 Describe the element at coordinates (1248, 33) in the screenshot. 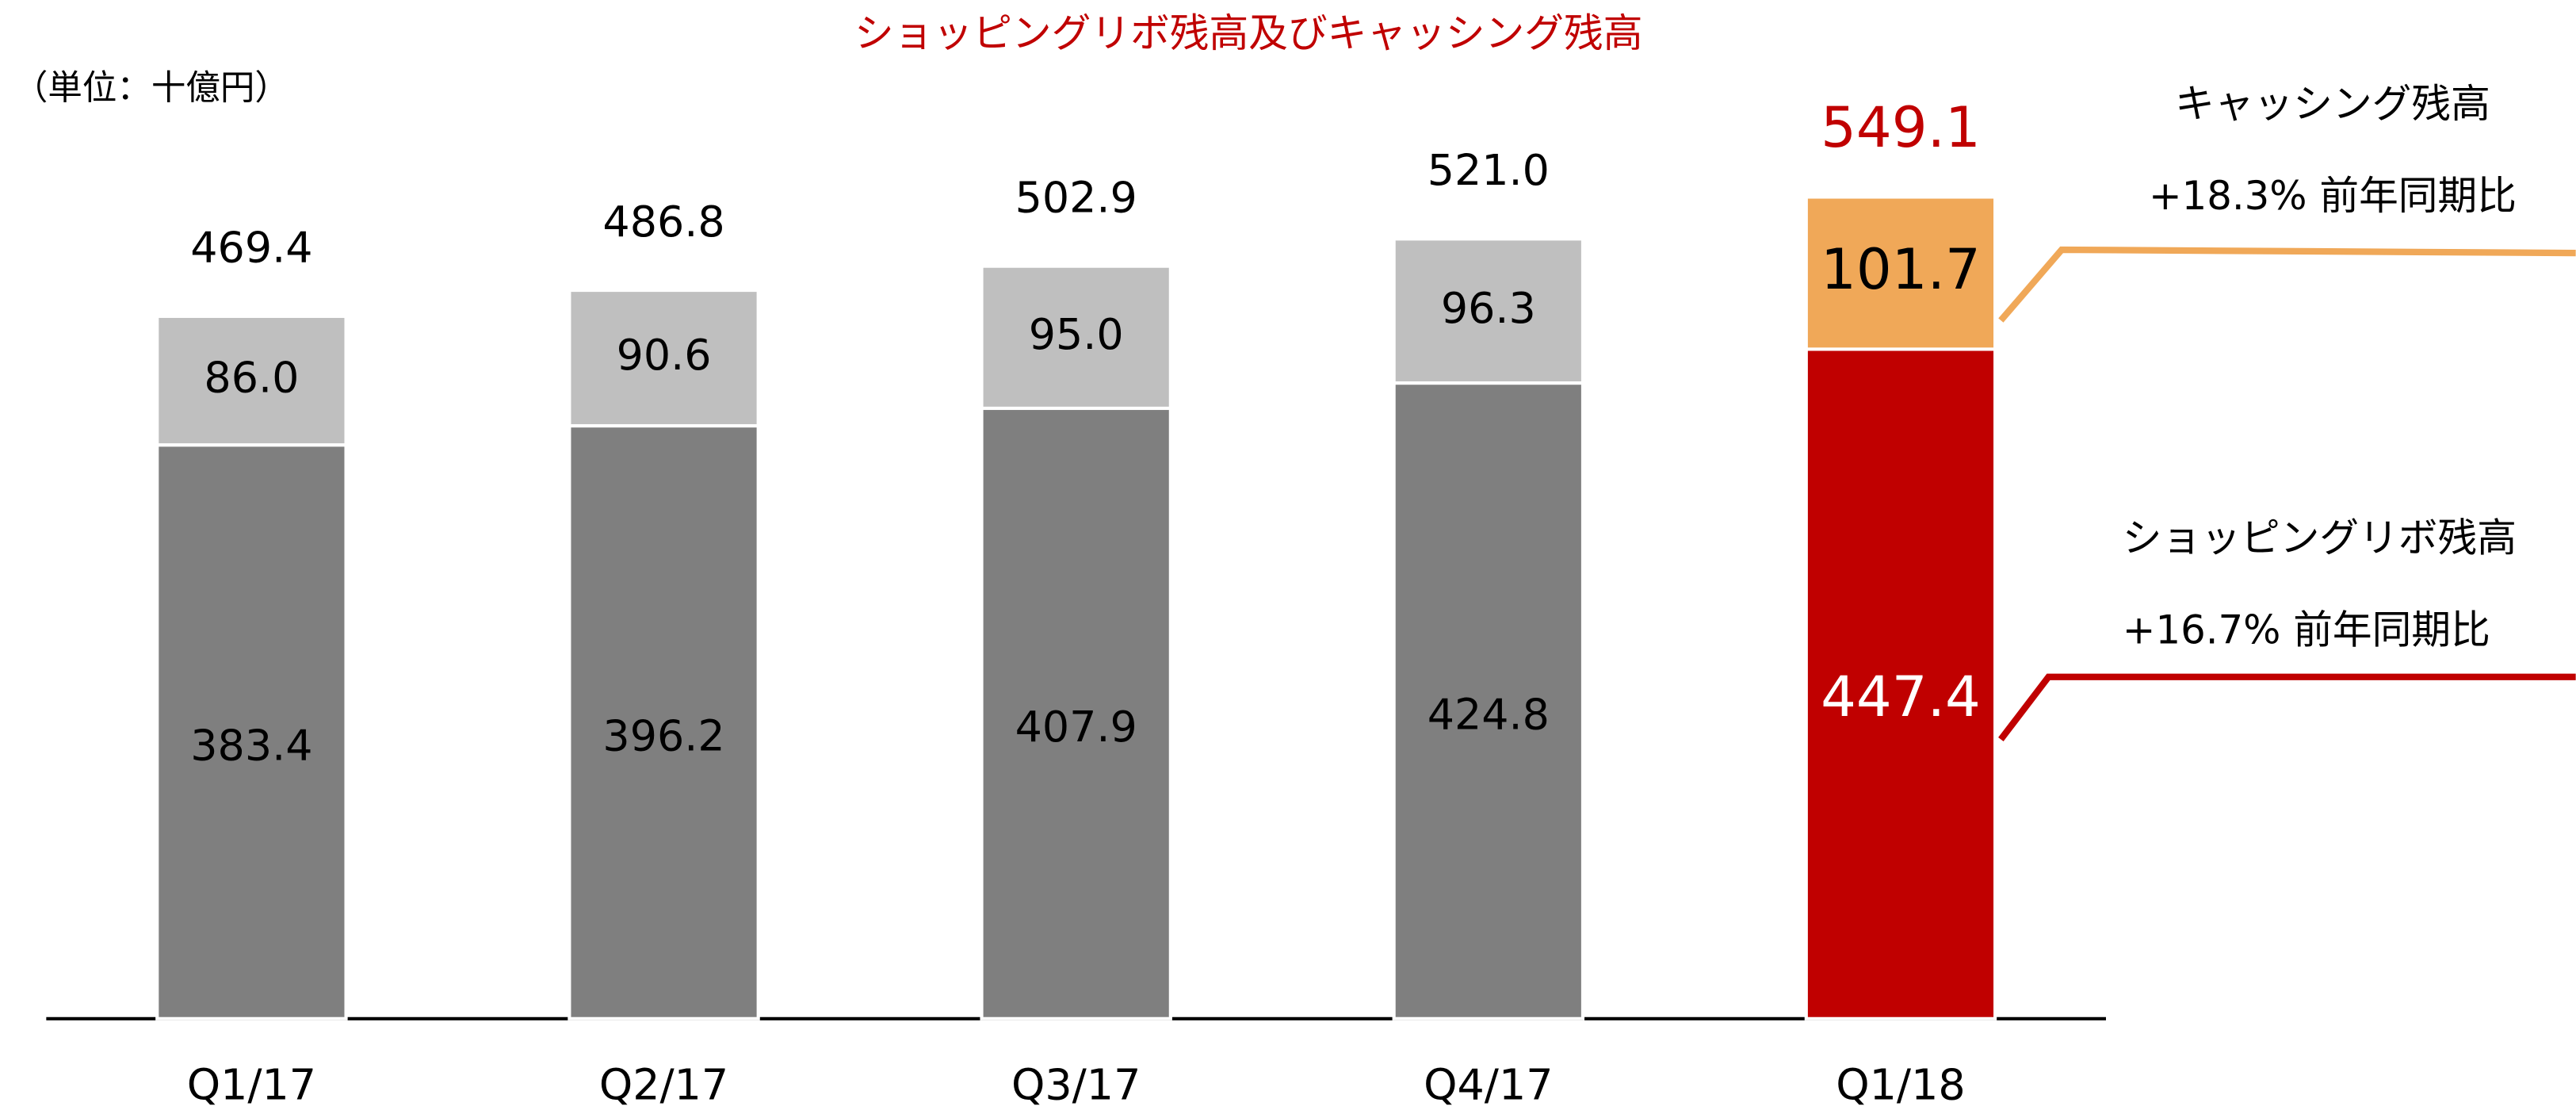

I see `chart-title: ショッピングリボ残高及びキャッシング残高` at that location.